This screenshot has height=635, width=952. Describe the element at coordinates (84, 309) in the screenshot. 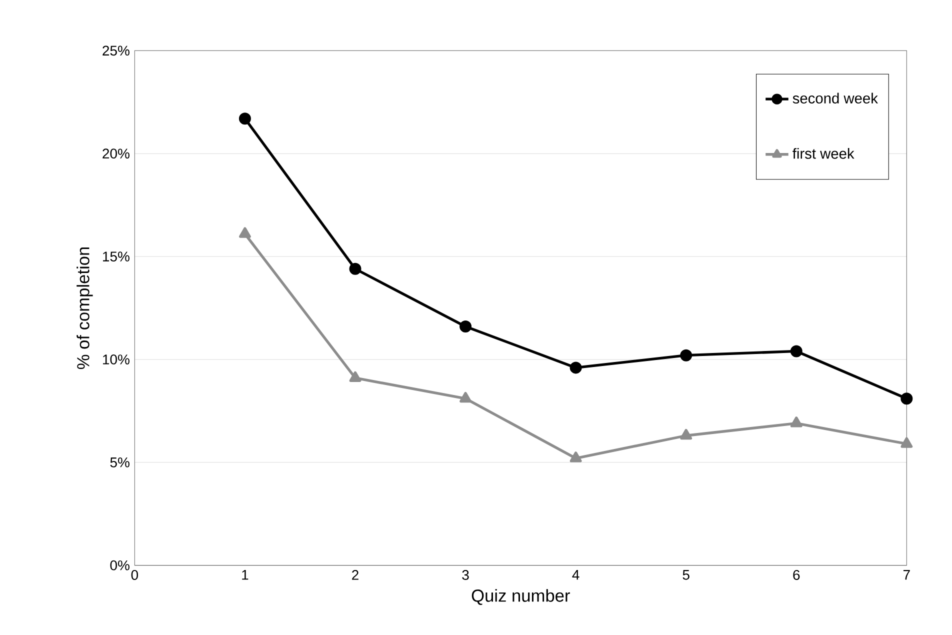

I see `y-axis-title: % of completion` at that location.